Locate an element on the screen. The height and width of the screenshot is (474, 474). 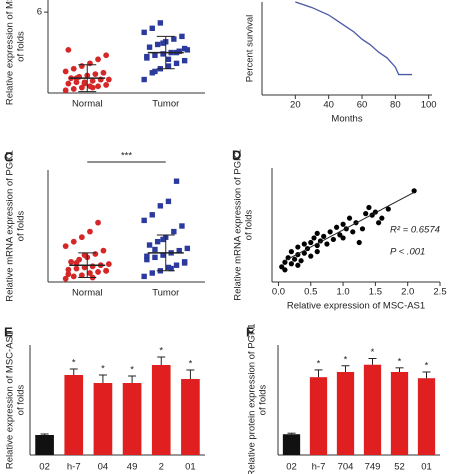
panel-1: Percent survival Months 20 40 60 80 100 is located at coordinates (341, 63).